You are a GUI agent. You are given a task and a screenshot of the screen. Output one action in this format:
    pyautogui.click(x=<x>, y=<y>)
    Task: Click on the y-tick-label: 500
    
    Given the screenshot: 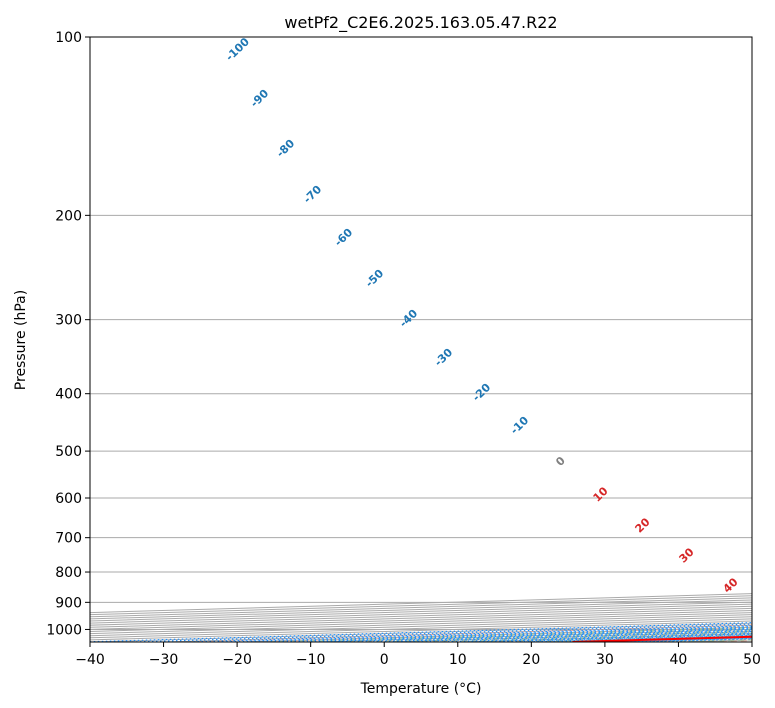 What is the action you would take?
    pyautogui.click(x=68, y=452)
    